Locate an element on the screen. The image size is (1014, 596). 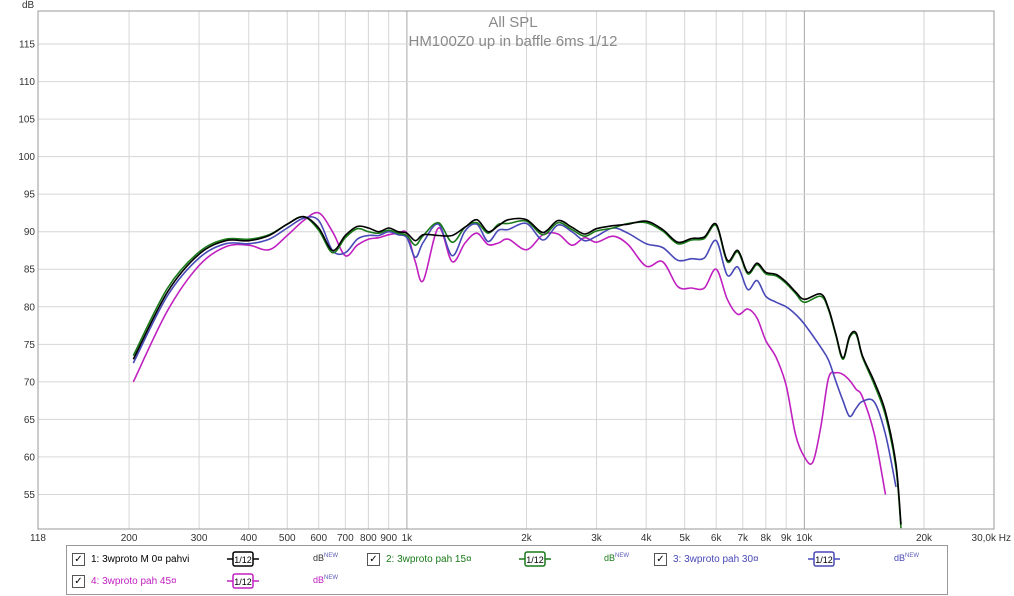
legend-entry: ✓ 4: 3wproto pah 45¤ is located at coordinates (124, 581).